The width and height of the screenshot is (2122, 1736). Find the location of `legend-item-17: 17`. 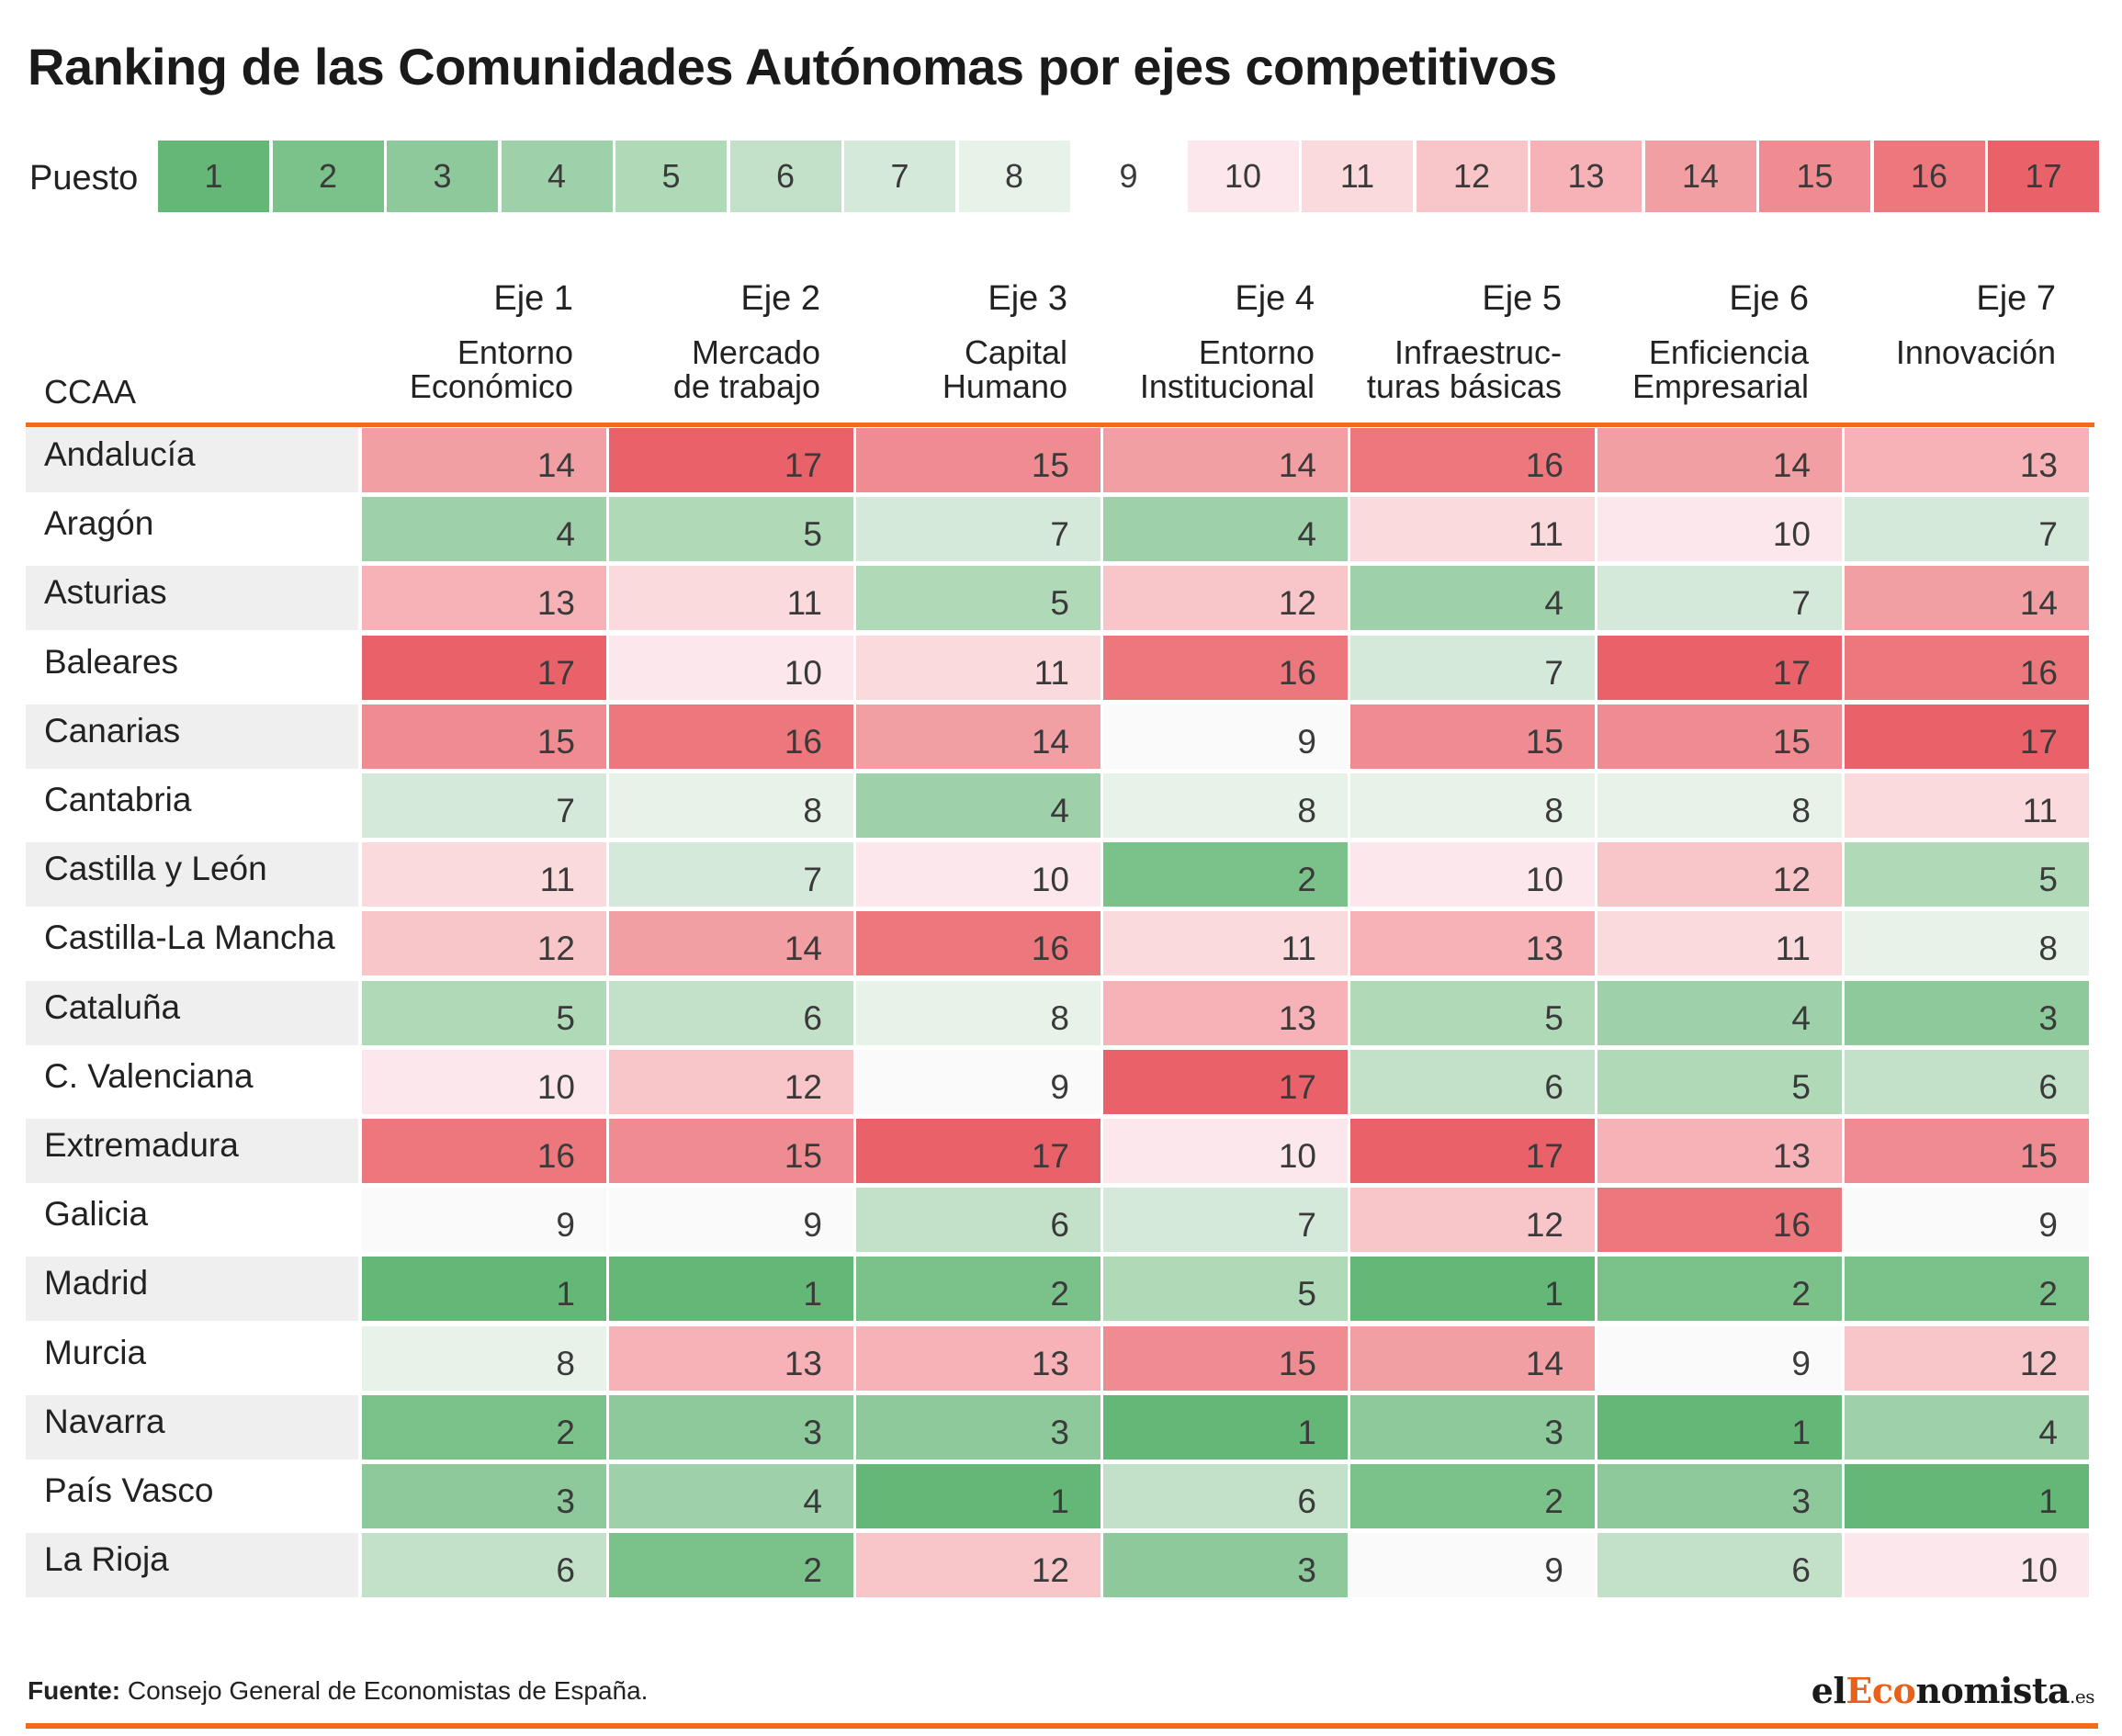

legend-item-17: 17 is located at coordinates (2043, 176).